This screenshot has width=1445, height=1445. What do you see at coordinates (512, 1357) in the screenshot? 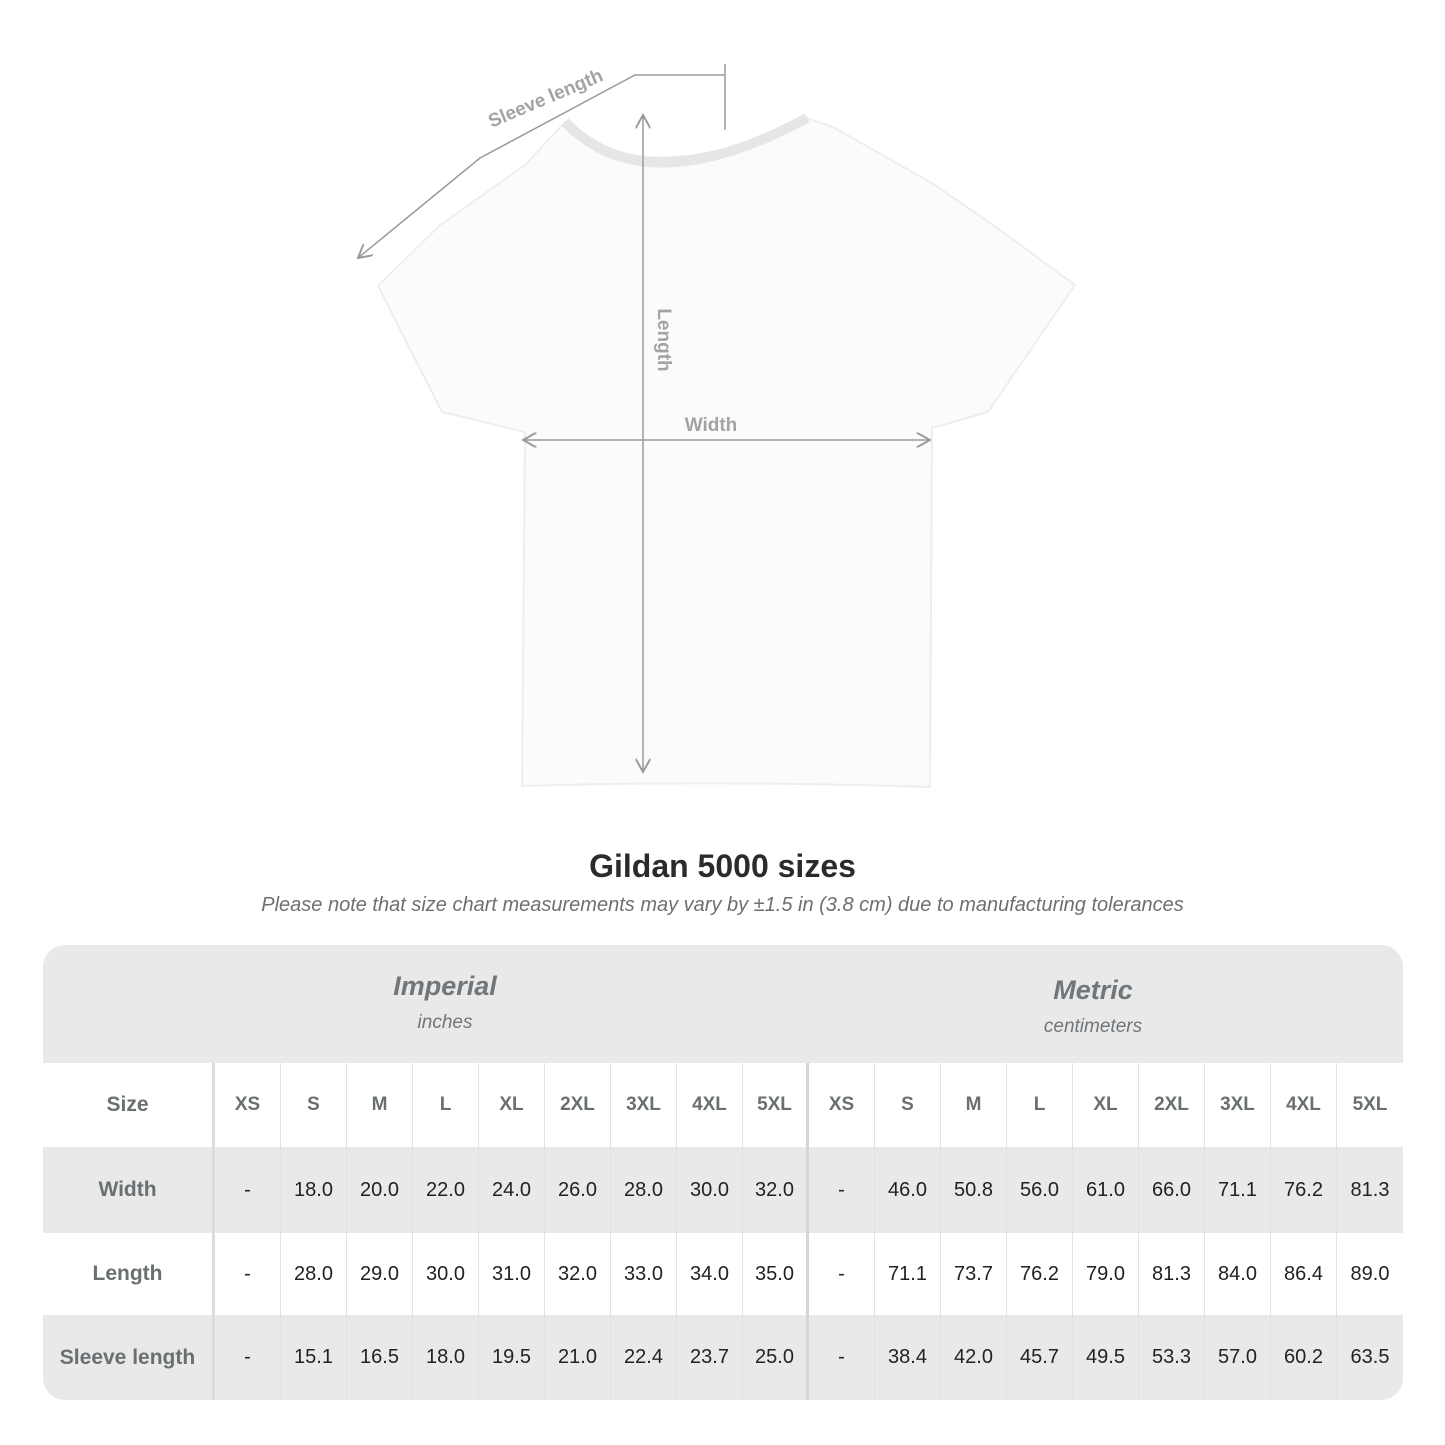
I see `imperial-cell: 19.5` at bounding box center [512, 1357].